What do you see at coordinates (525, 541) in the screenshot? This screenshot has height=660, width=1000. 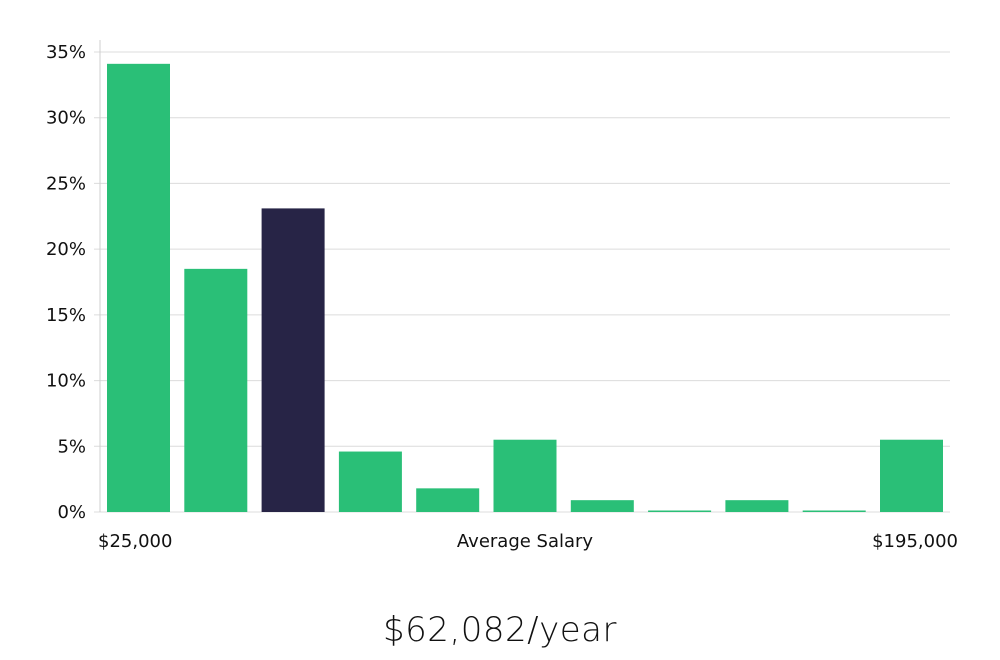 I see `x-axis-title: Average Salary` at bounding box center [525, 541].